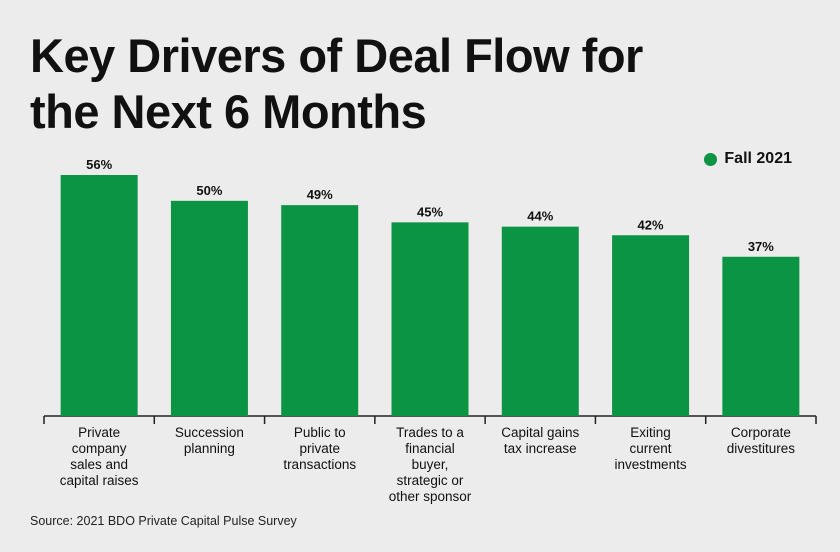  Describe the element at coordinates (320, 194) in the screenshot. I see `data-label: 49%` at that location.